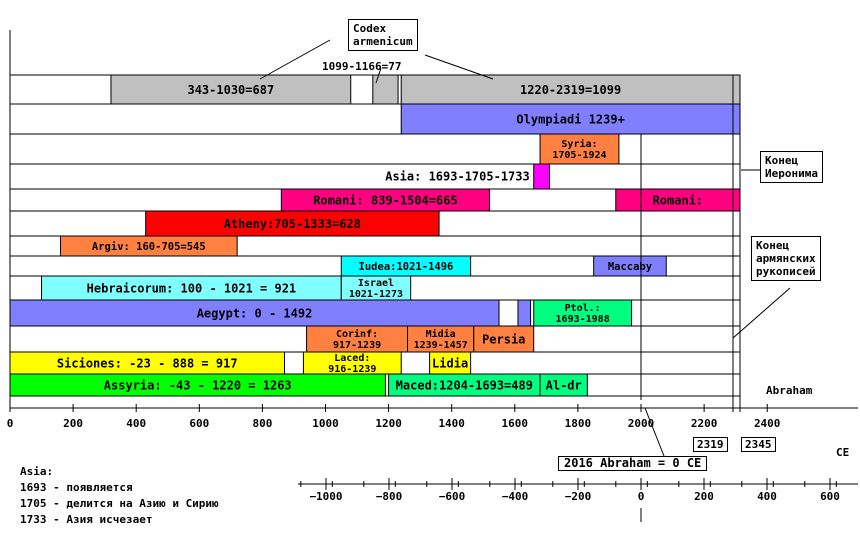 The width and height of the screenshot is (860, 550). Describe the element at coordinates (789, 390) in the screenshot. I see `abraham-label: Abraham` at that location.